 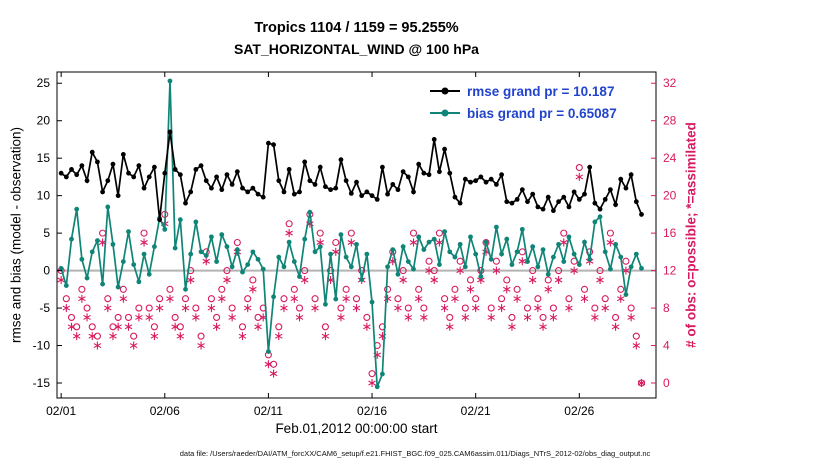 What do you see at coordinates (372, 411) in the screenshot?
I see `x-tick-label: 02/16` at bounding box center [372, 411].